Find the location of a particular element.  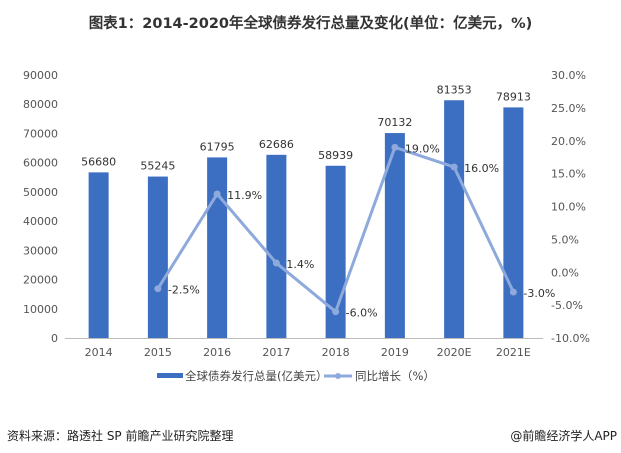

legend-bar-label: 全球债券发行总量(亿美元） is located at coordinates (256, 376).